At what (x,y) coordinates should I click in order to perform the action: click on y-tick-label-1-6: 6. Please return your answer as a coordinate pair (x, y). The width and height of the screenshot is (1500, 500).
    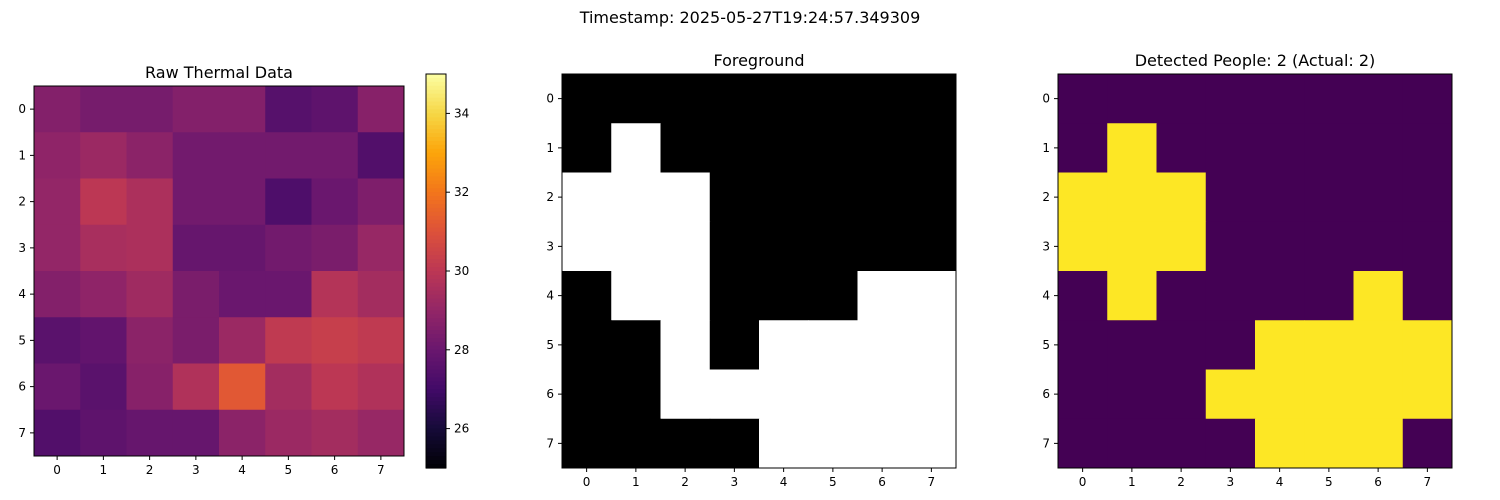
    Looking at the image, I should click on (550, 394).